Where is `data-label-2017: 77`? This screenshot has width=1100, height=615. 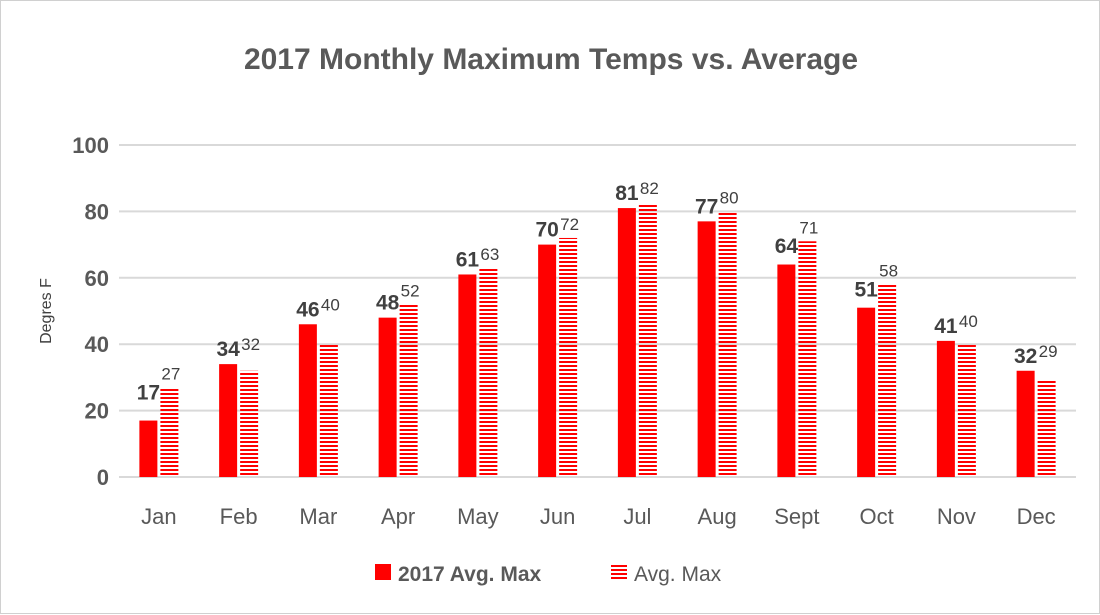 data-label-2017: 77 is located at coordinates (706, 206).